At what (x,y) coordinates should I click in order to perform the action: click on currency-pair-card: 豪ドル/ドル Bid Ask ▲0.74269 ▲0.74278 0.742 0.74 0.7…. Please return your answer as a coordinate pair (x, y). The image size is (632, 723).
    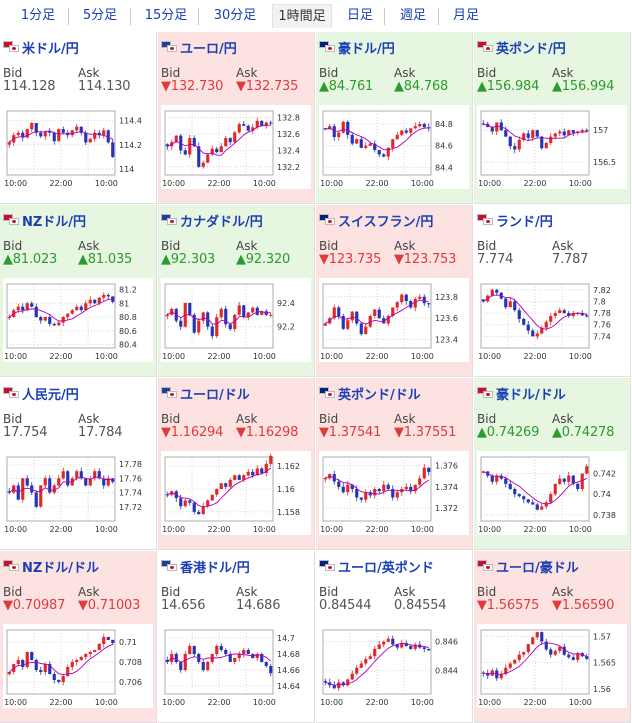
    Looking at the image, I should click on (552, 464).